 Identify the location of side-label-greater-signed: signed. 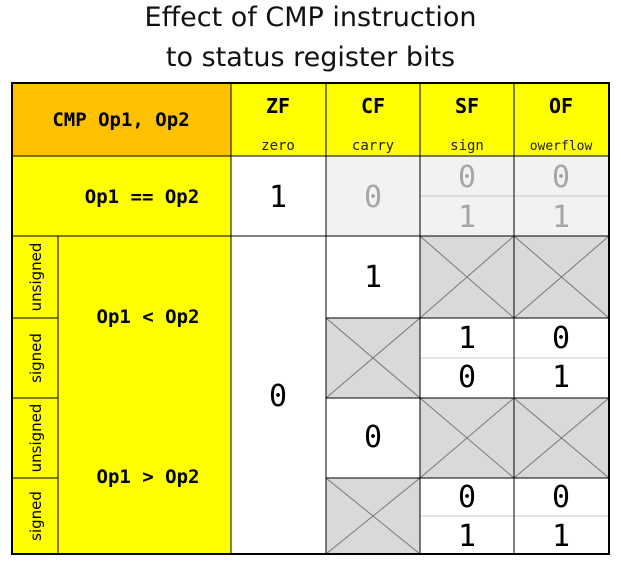
(36, 516).